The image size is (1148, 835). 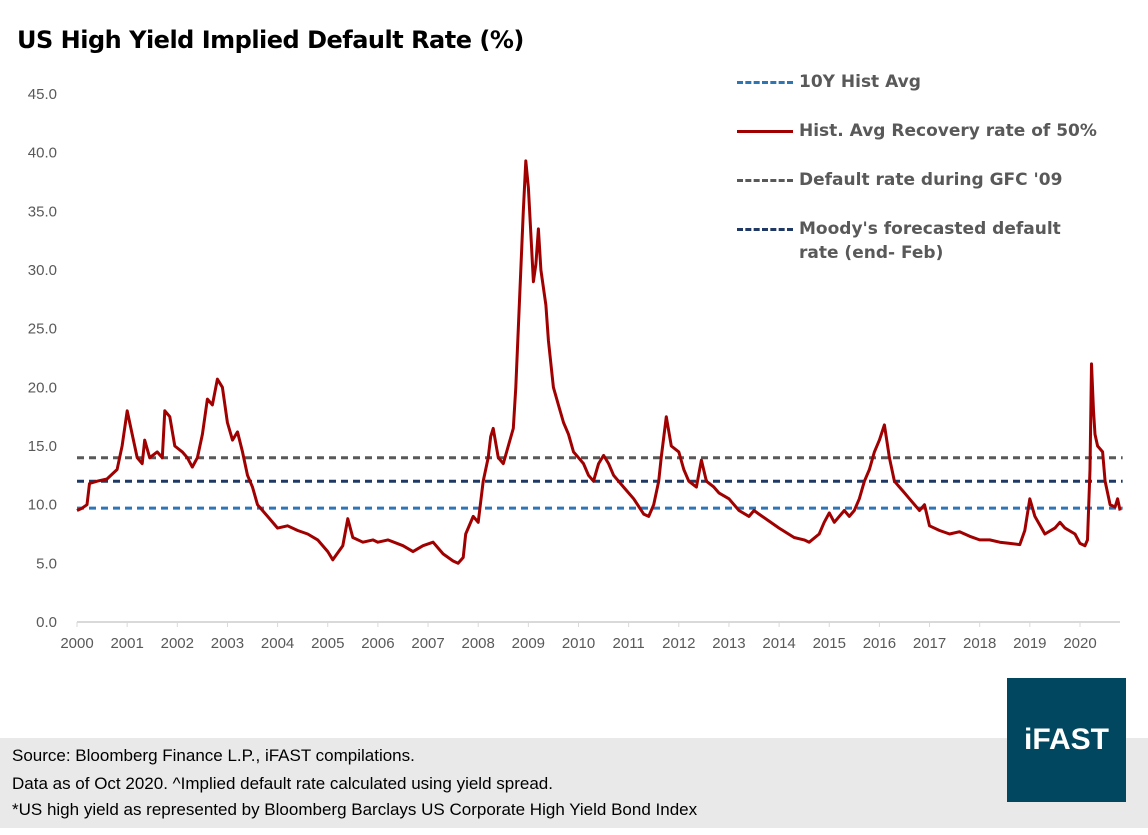 What do you see at coordinates (42, 211) in the screenshot?
I see `y-tick-label: 35.0` at bounding box center [42, 211].